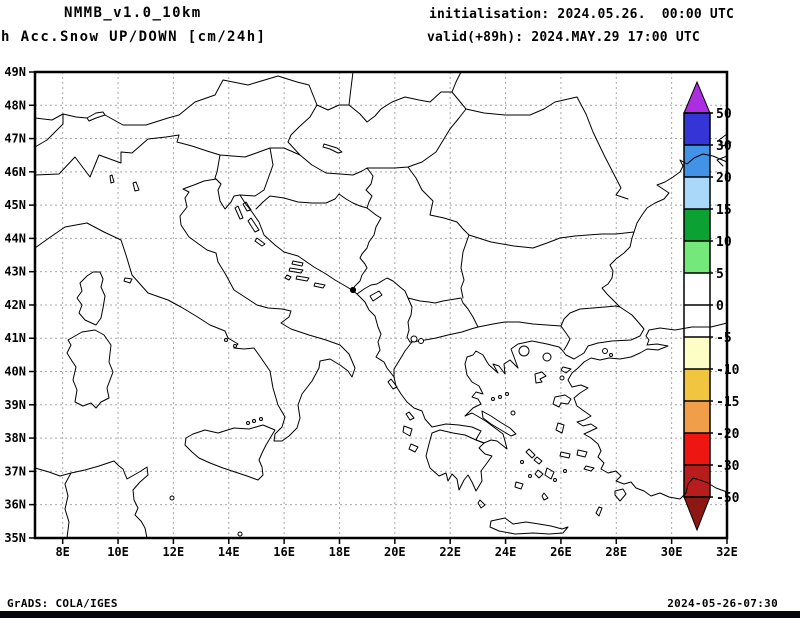 The height and width of the screenshot is (618, 800). Describe the element at coordinates (15, 105) in the screenshot. I see `lat-tick-label: 48N` at that location.